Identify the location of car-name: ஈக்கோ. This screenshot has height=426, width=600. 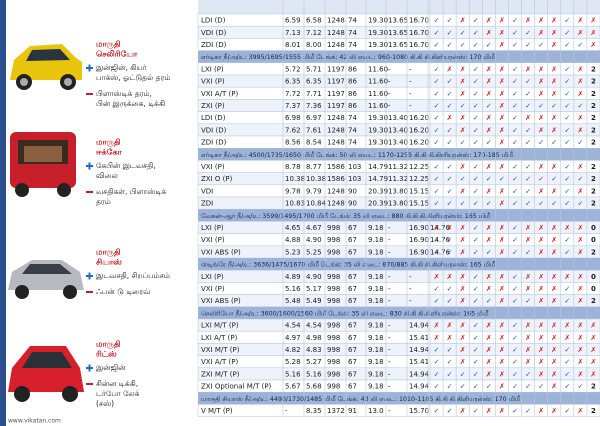
(109, 152).